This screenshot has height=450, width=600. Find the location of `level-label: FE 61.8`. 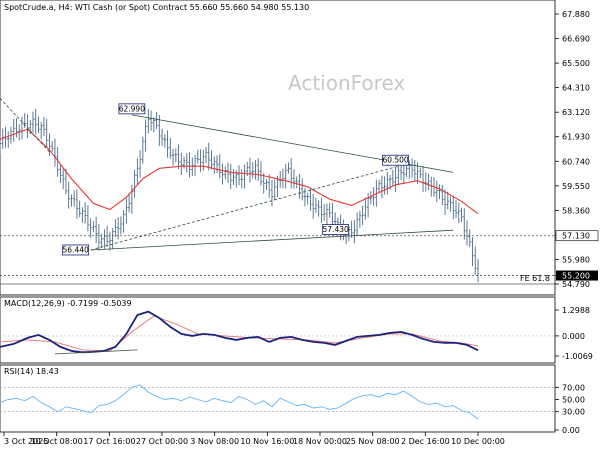

level-label: FE 61.8 is located at coordinates (535, 278).